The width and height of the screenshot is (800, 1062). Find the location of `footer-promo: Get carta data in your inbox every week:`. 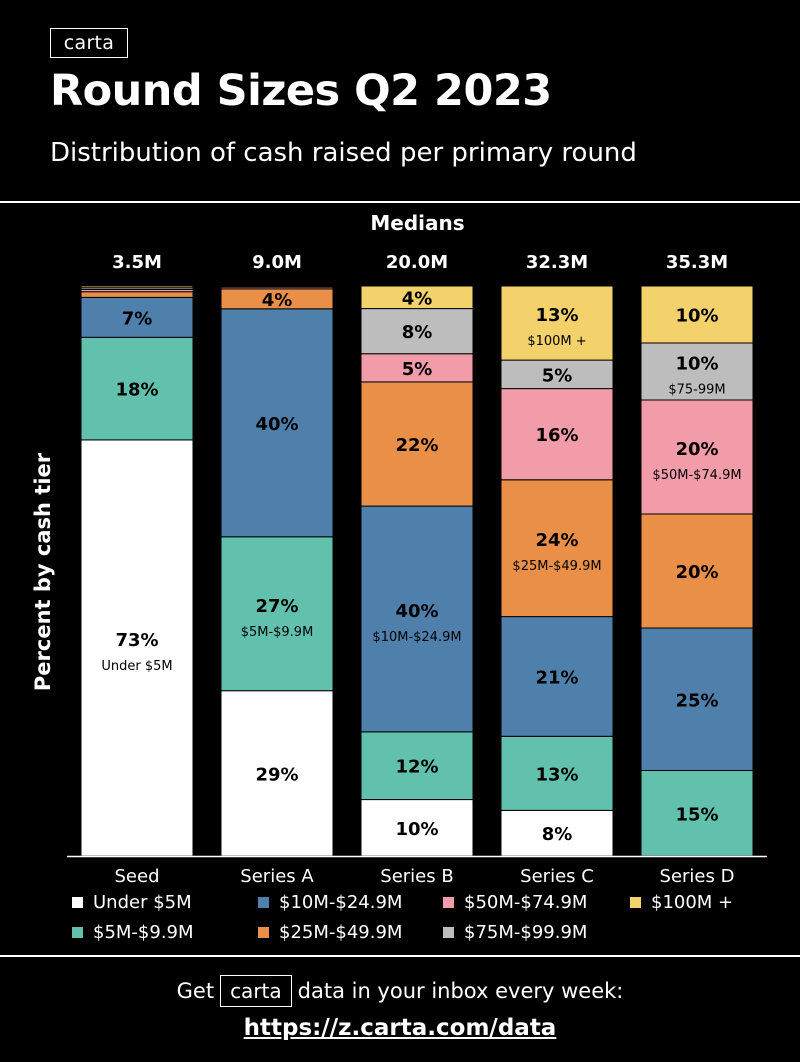

footer-promo: Get carta data in your inbox every week: is located at coordinates (400, 991).